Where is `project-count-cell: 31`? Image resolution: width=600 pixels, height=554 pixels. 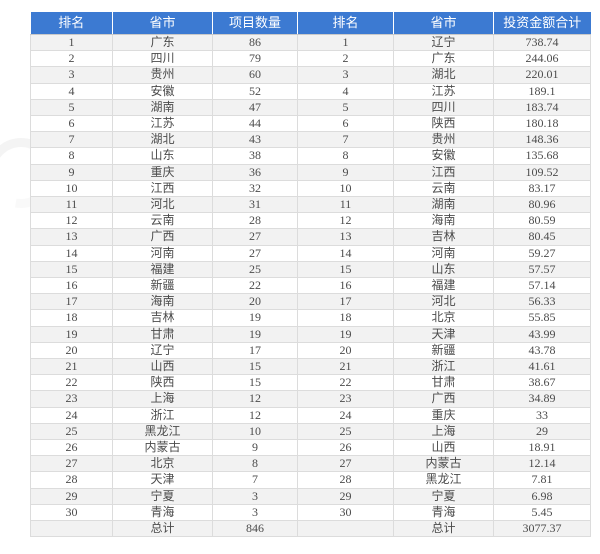 project-count-cell: 31 is located at coordinates (255, 205).